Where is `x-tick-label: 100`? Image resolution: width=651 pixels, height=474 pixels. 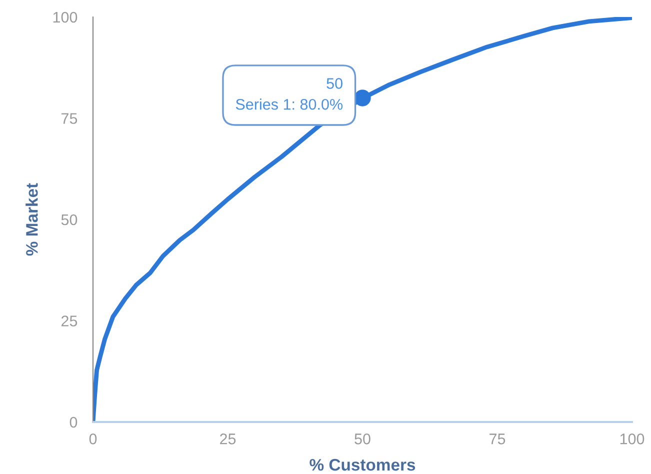
x-tick-label: 100 is located at coordinates (632, 439).